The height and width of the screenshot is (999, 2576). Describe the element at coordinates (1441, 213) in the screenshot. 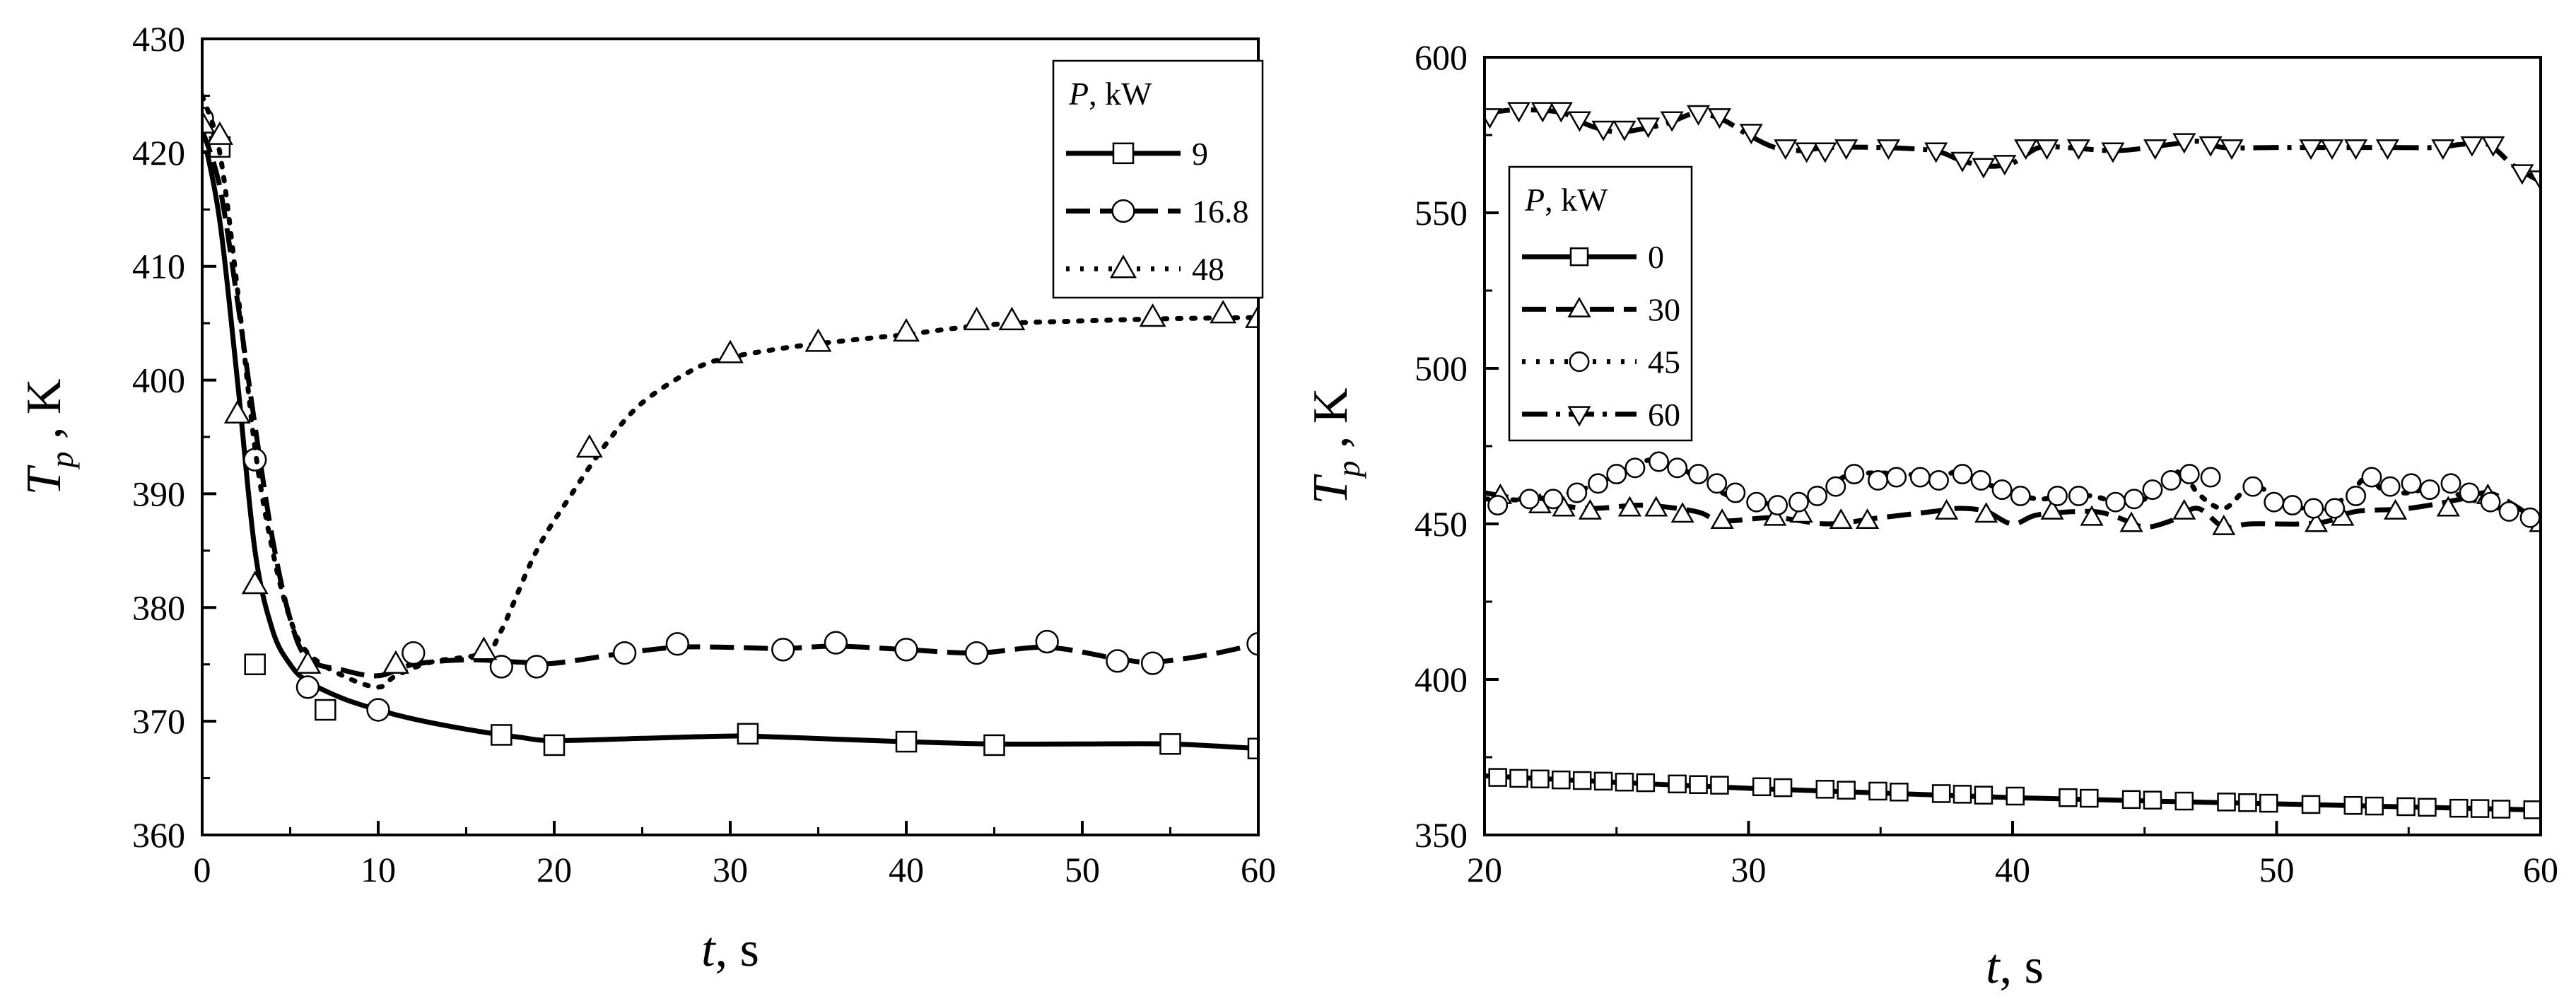

I see `y-tick-label: 550` at that location.